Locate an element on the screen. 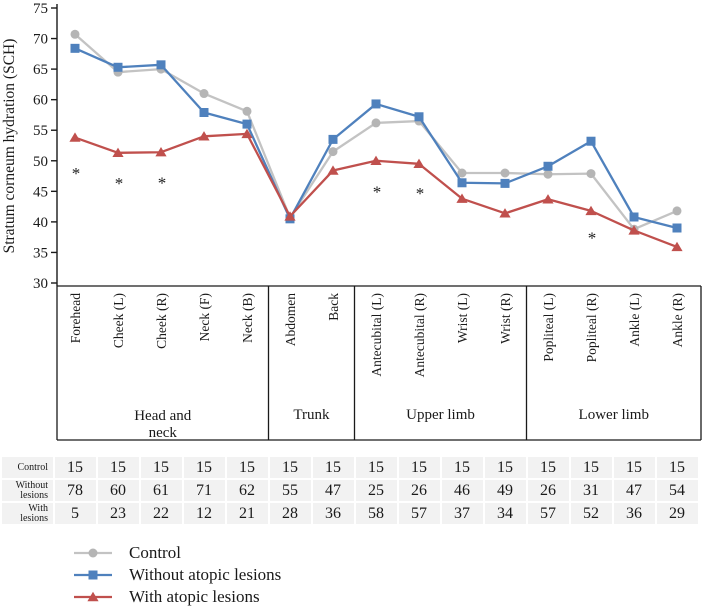  y-tick-label: 70 is located at coordinates (40, 40).